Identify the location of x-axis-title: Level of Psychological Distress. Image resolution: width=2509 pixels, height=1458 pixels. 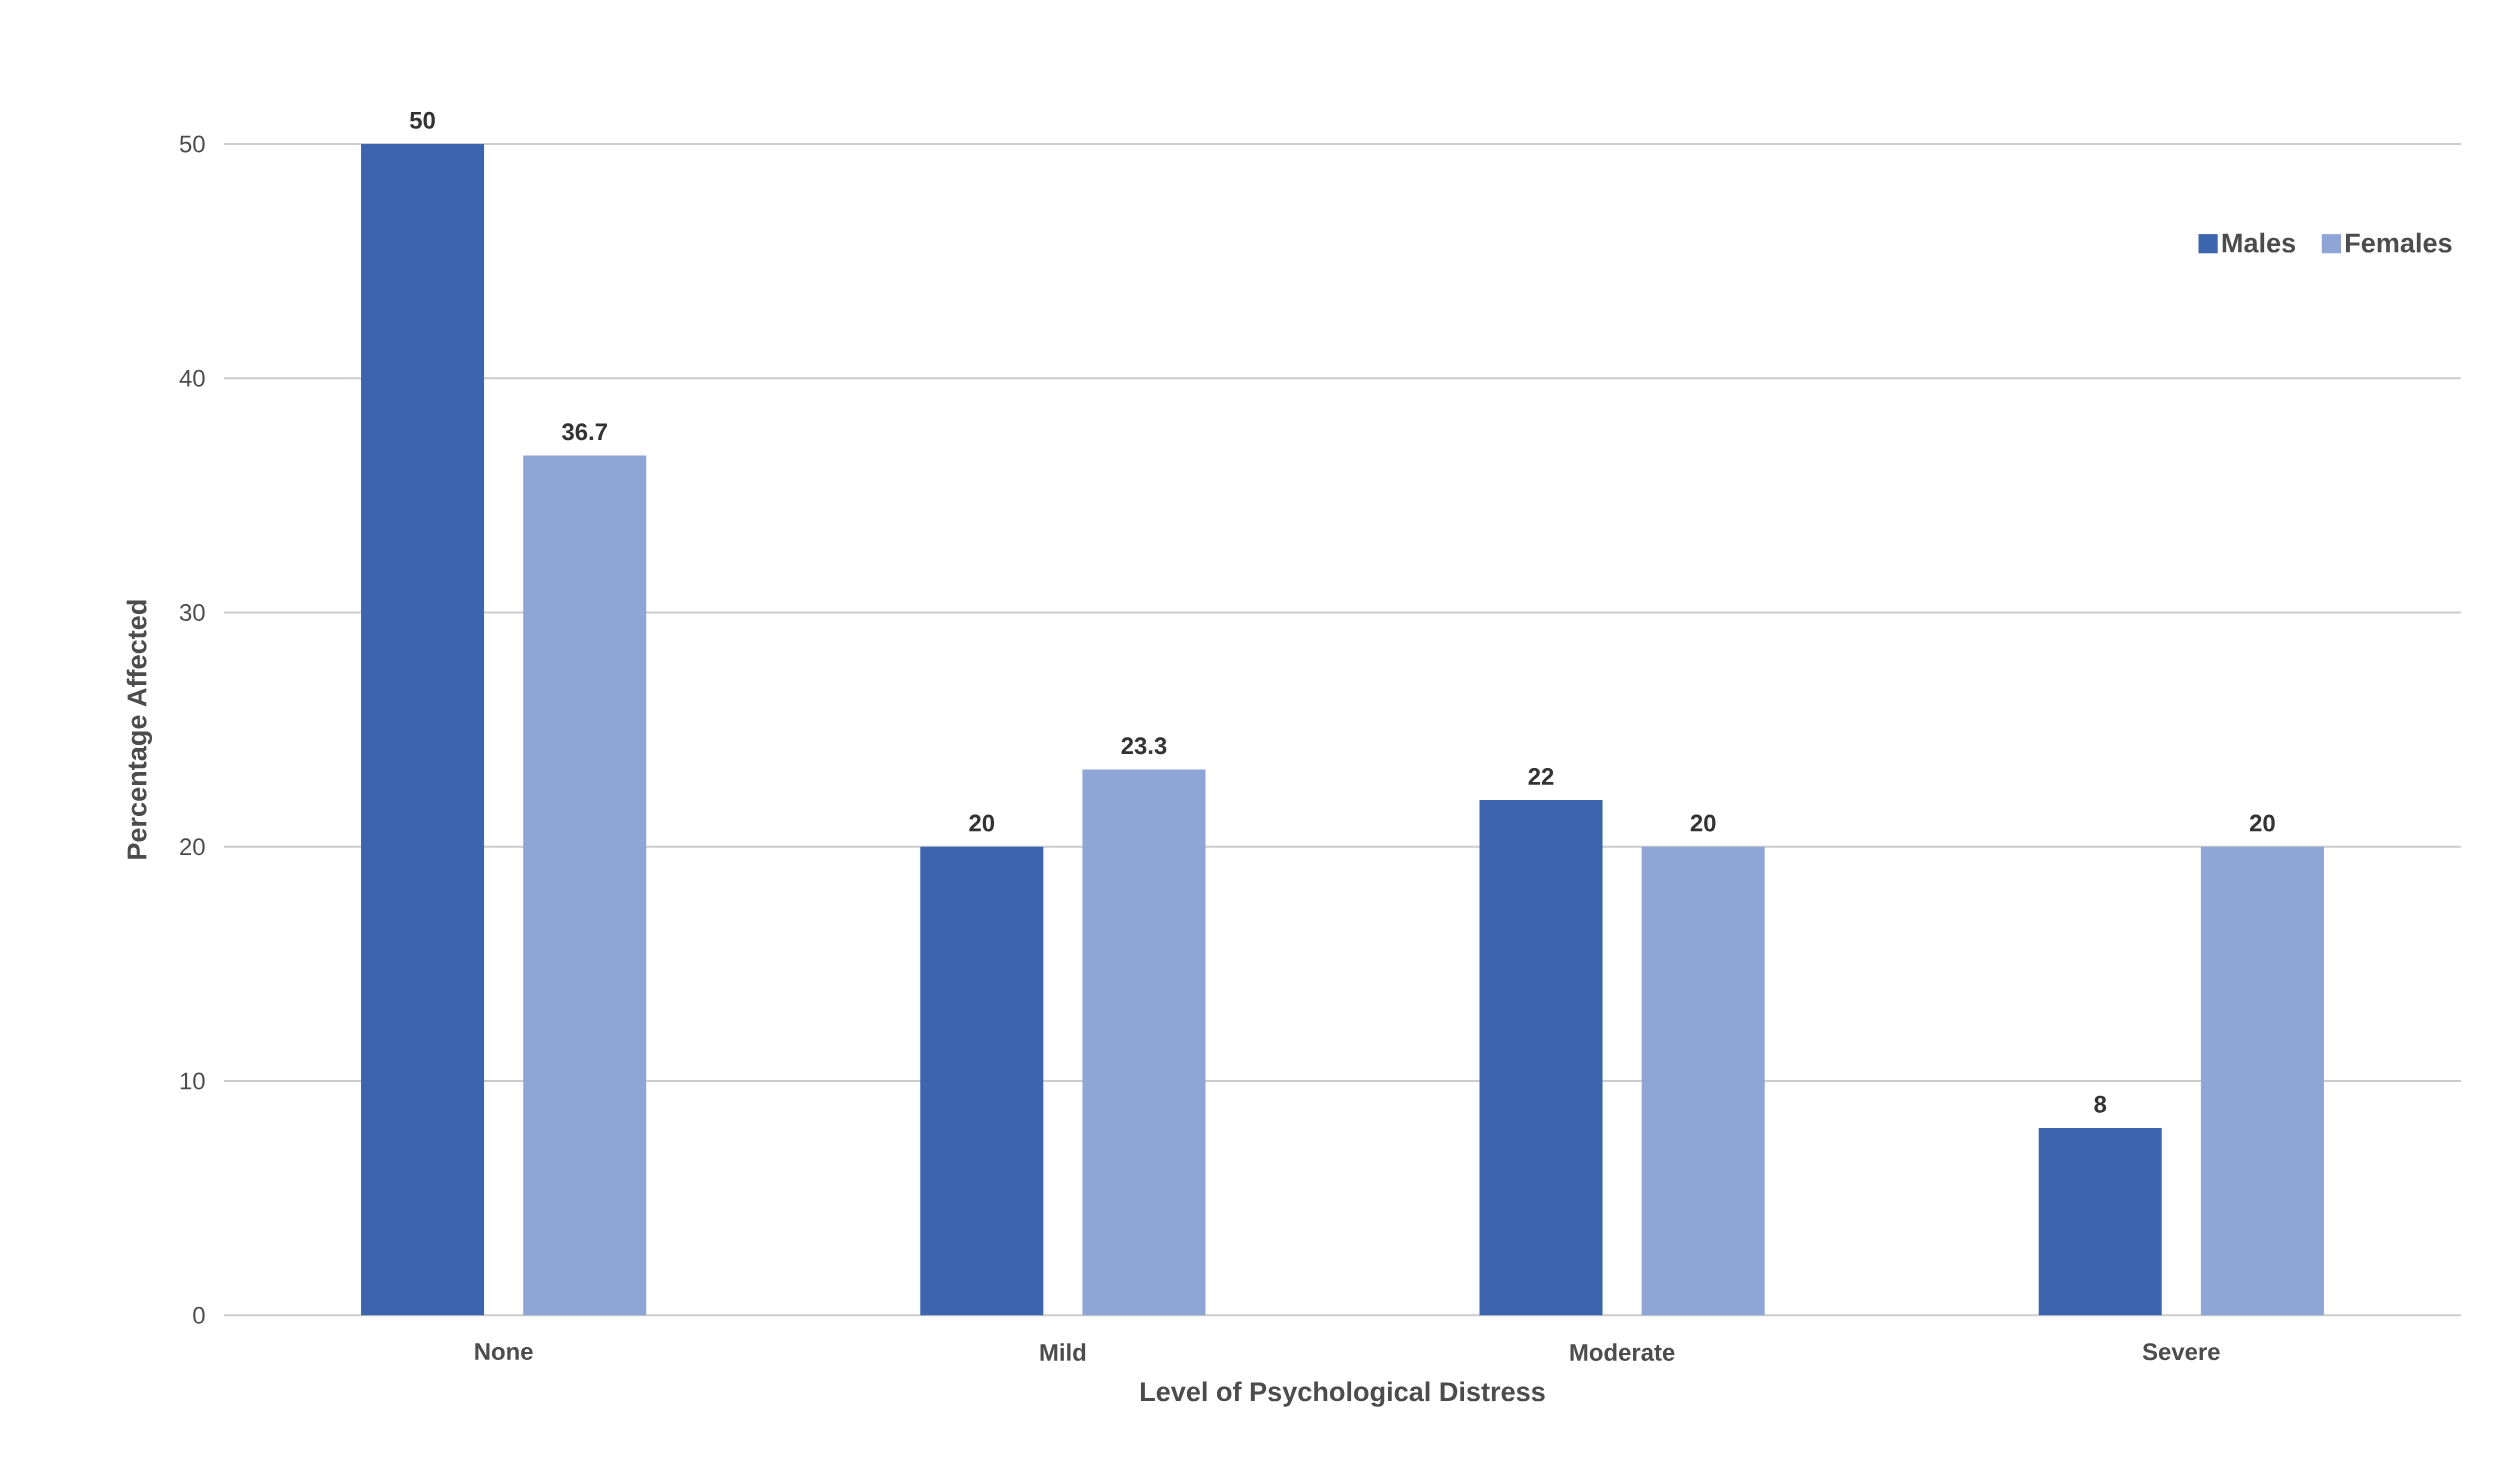
(1342, 1394).